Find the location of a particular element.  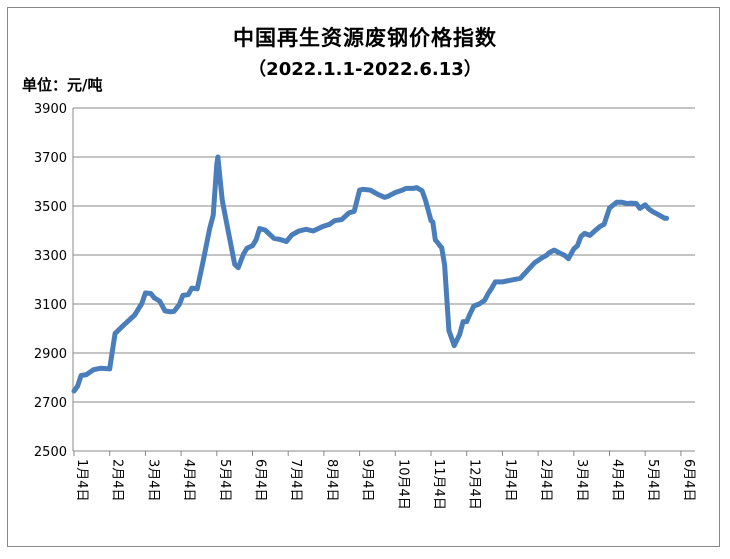

y-tick-label: 3500 is located at coordinates (50, 207).